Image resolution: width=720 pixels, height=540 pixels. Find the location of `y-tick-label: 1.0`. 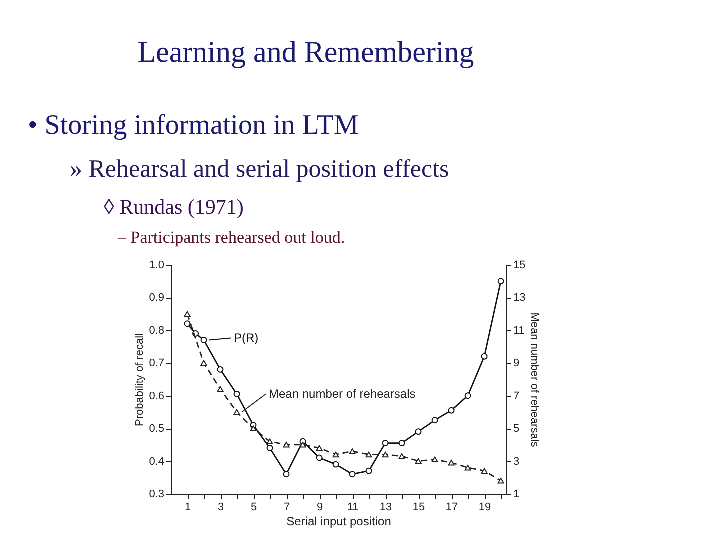

y-tick-label: 1.0 is located at coordinates (156, 266).